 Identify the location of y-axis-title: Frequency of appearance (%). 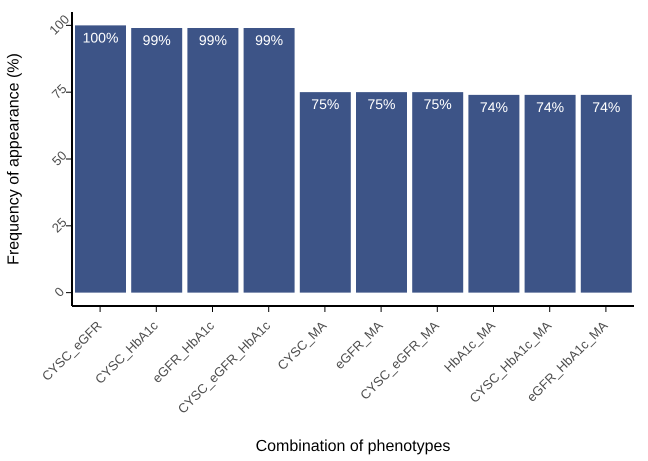
(14, 159).